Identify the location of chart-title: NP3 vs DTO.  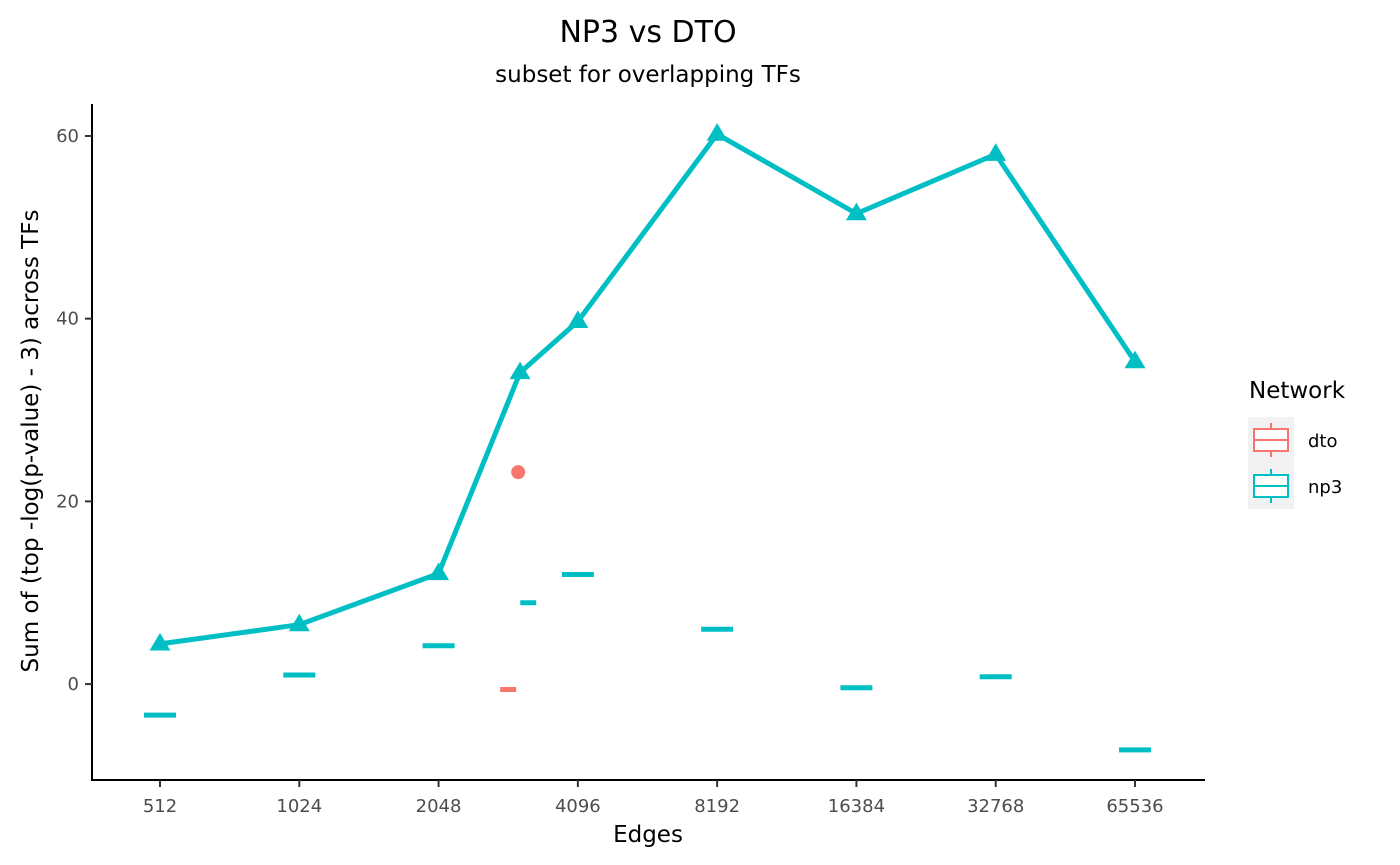
(647, 32).